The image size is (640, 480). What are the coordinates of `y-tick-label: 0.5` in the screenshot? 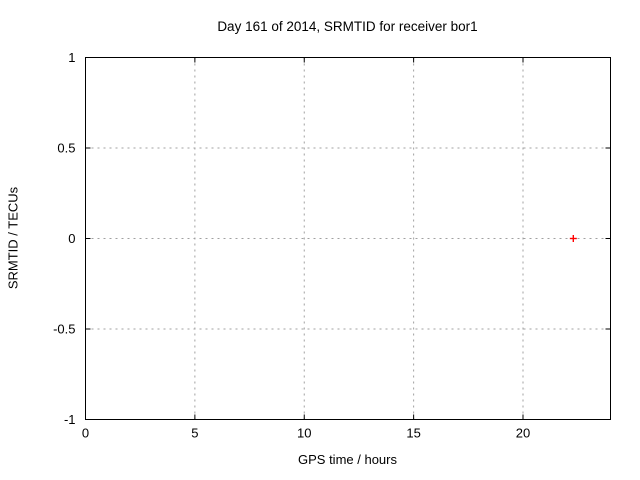 It's located at (66, 148).